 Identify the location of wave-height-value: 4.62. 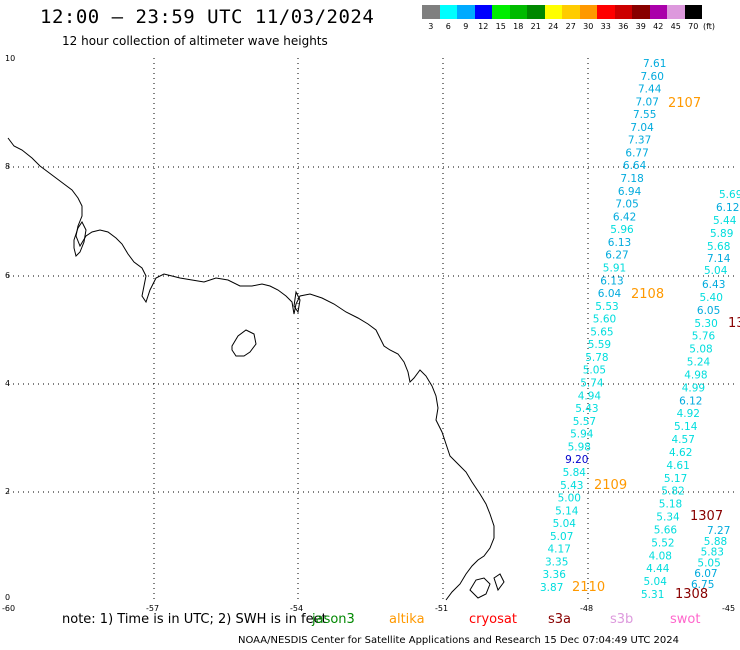
(680, 453).